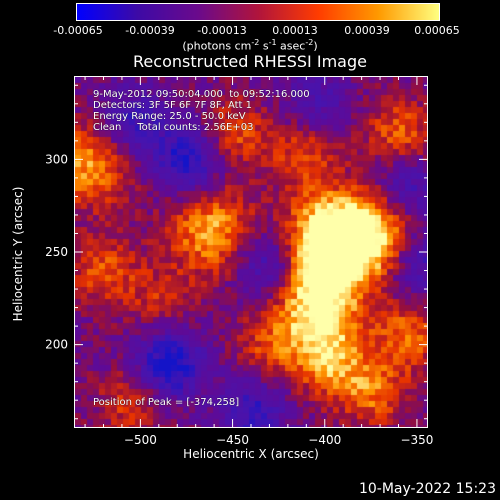 This screenshot has width=500, height=500. Describe the element at coordinates (324, 440) in the screenshot. I see `x-tick-label: −400` at that location.